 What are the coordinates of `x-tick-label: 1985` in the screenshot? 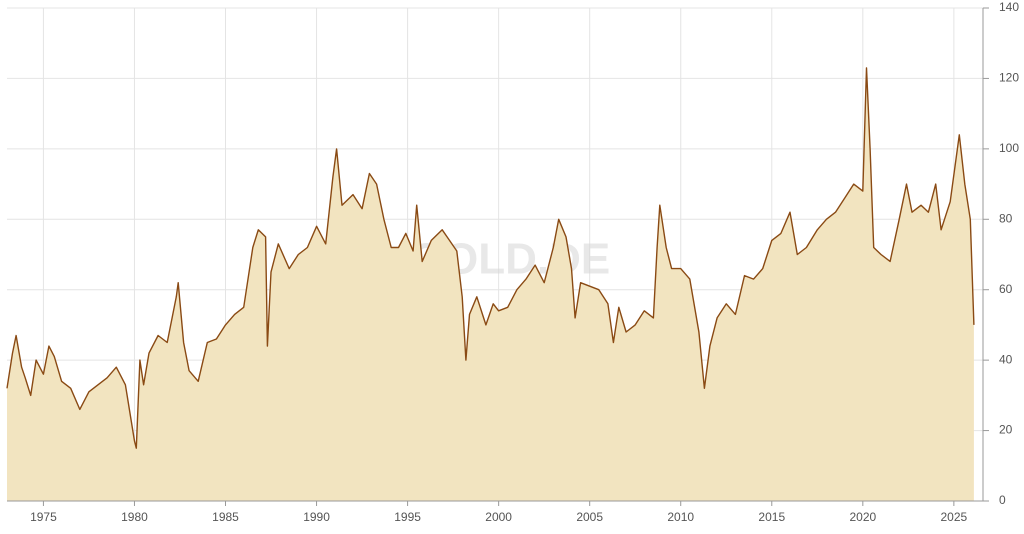 It's located at (225, 517).